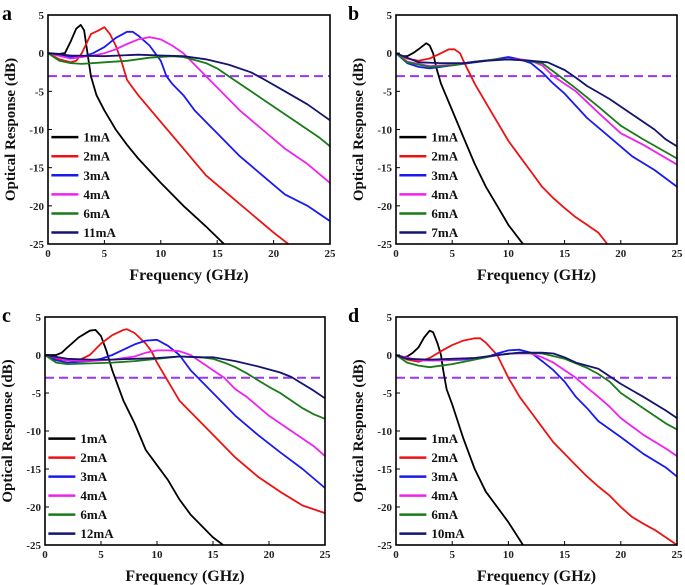 The height and width of the screenshot is (585, 685). Describe the element at coordinates (97, 533) in the screenshot. I see `legend-label: 12mA` at that location.